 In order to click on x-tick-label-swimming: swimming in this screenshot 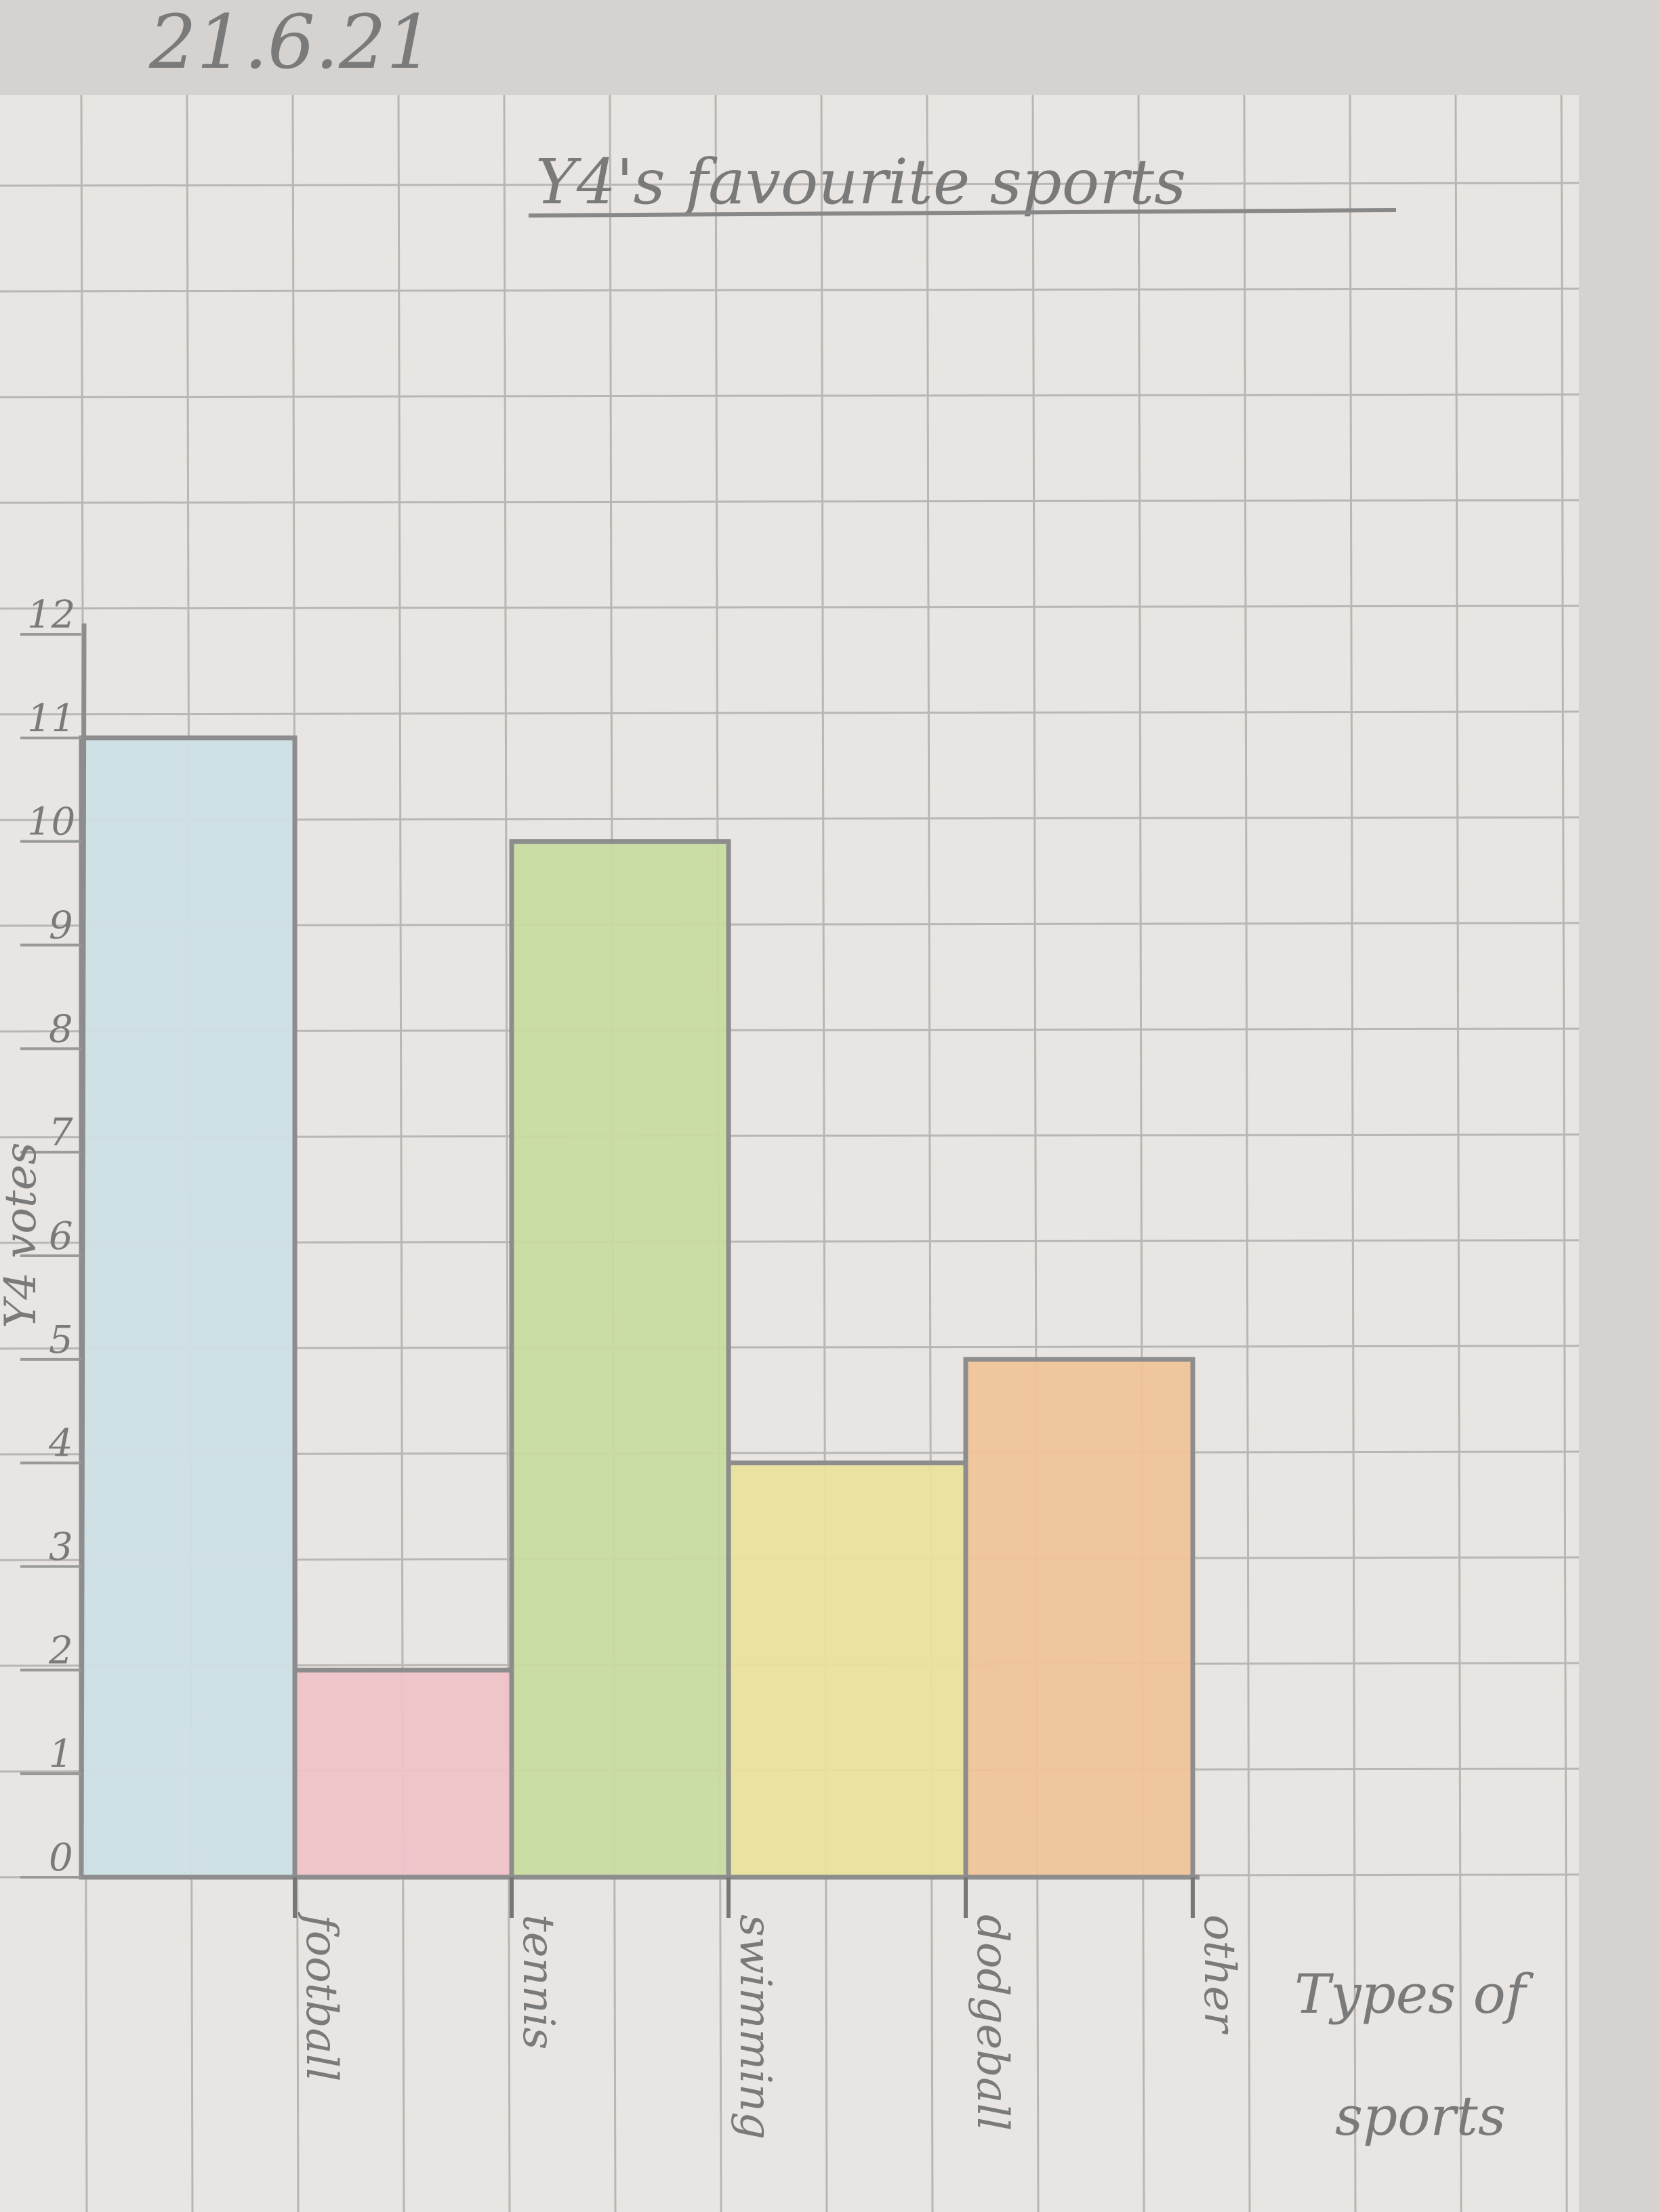, I will do `click(755, 2026)`.